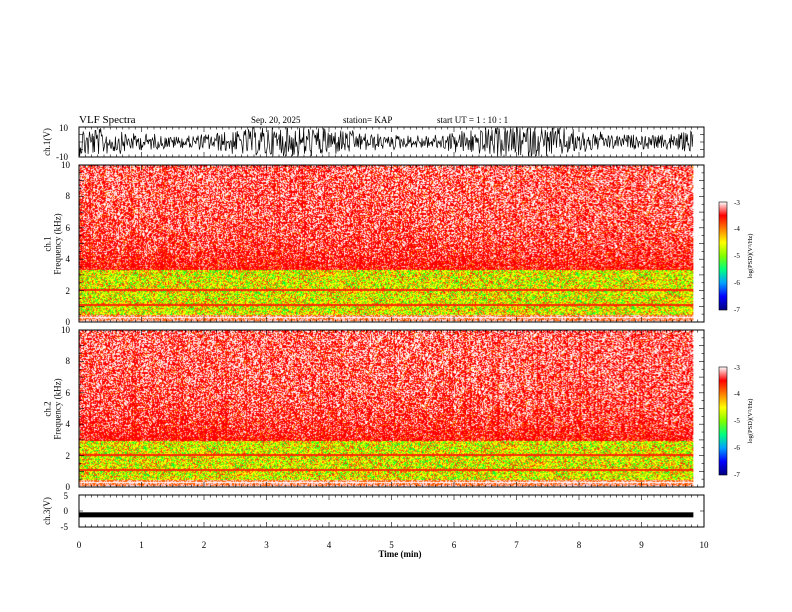  What do you see at coordinates (66, 165) in the screenshot?
I see `spectrogram-ch1-ytick-label: 10` at bounding box center [66, 165].